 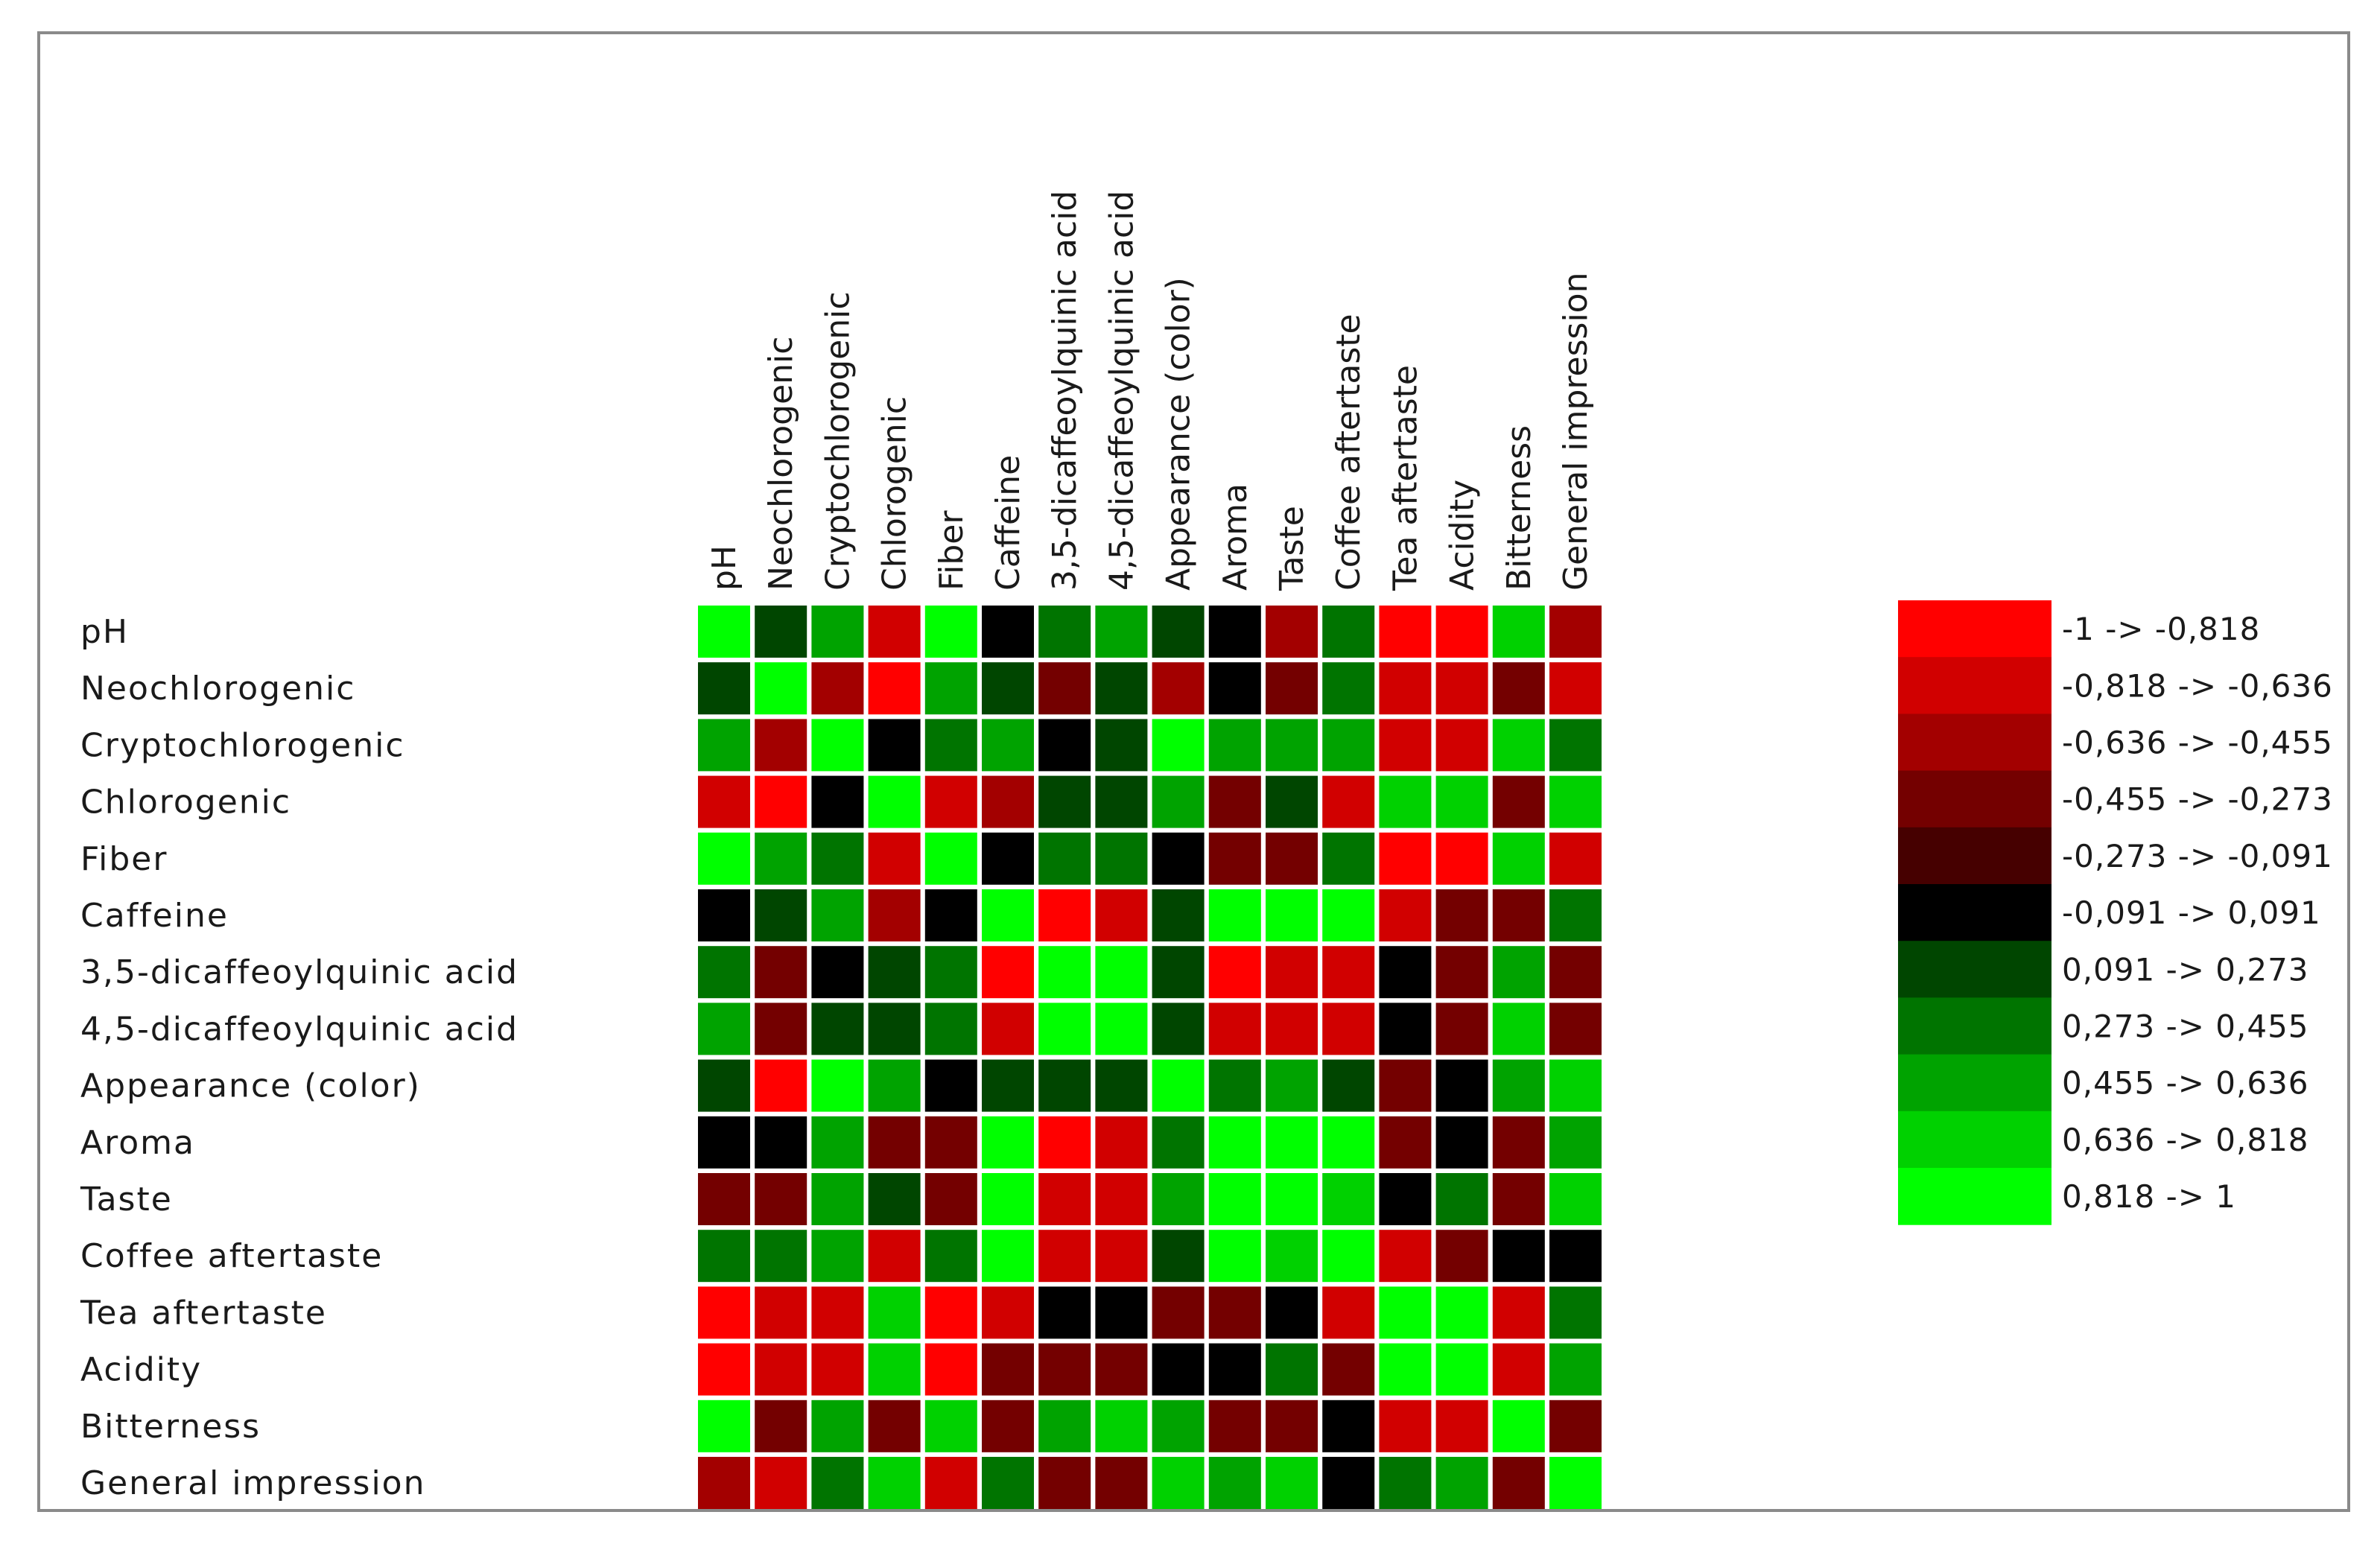 I want to click on heatmap-cell-general-impression-aroma, so click(x=1234, y=1483).